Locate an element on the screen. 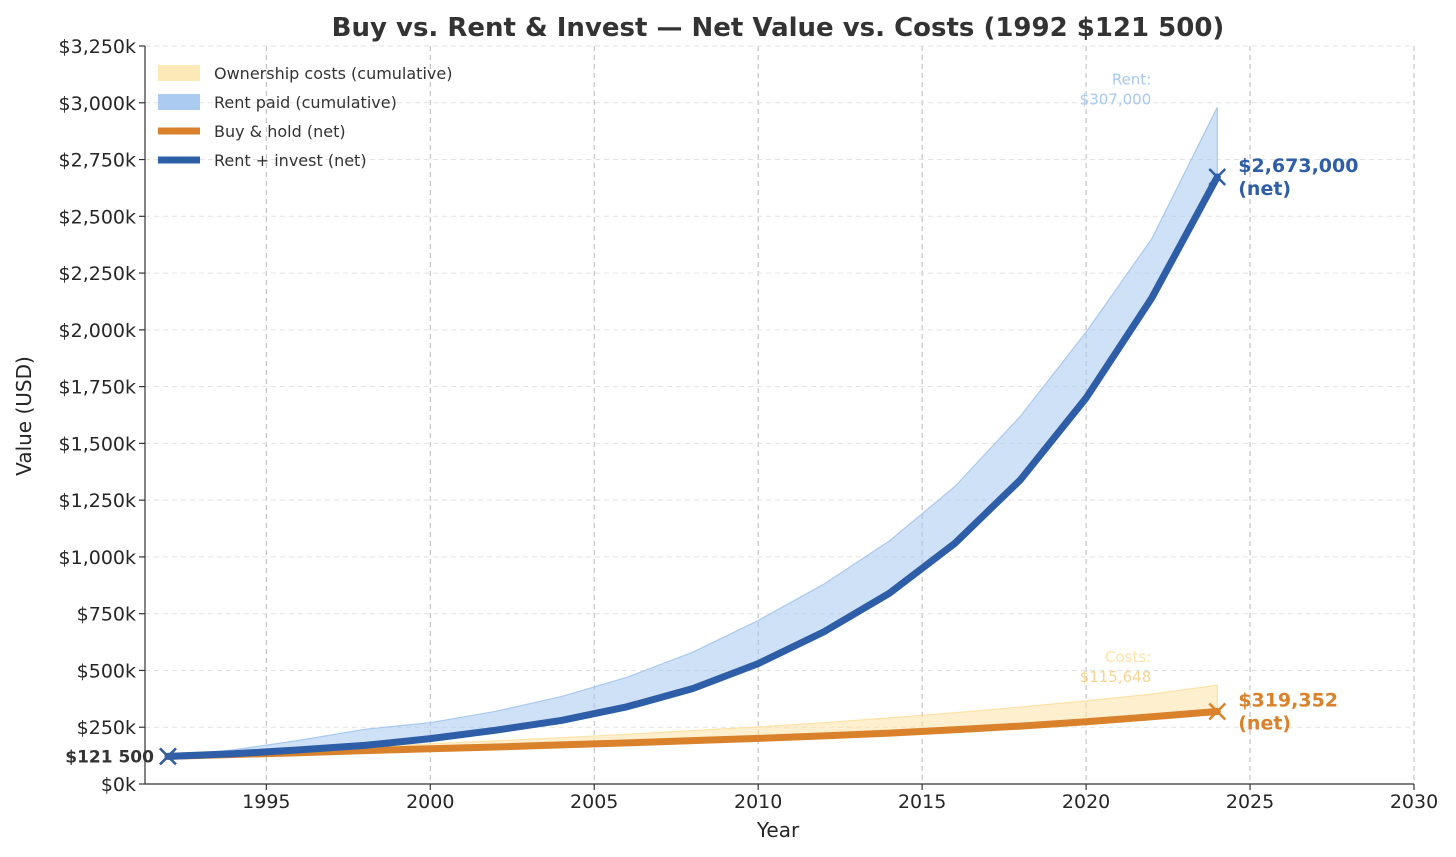 This screenshot has height=857, width=1456. x-tick-label: 1995 is located at coordinates (266, 802).